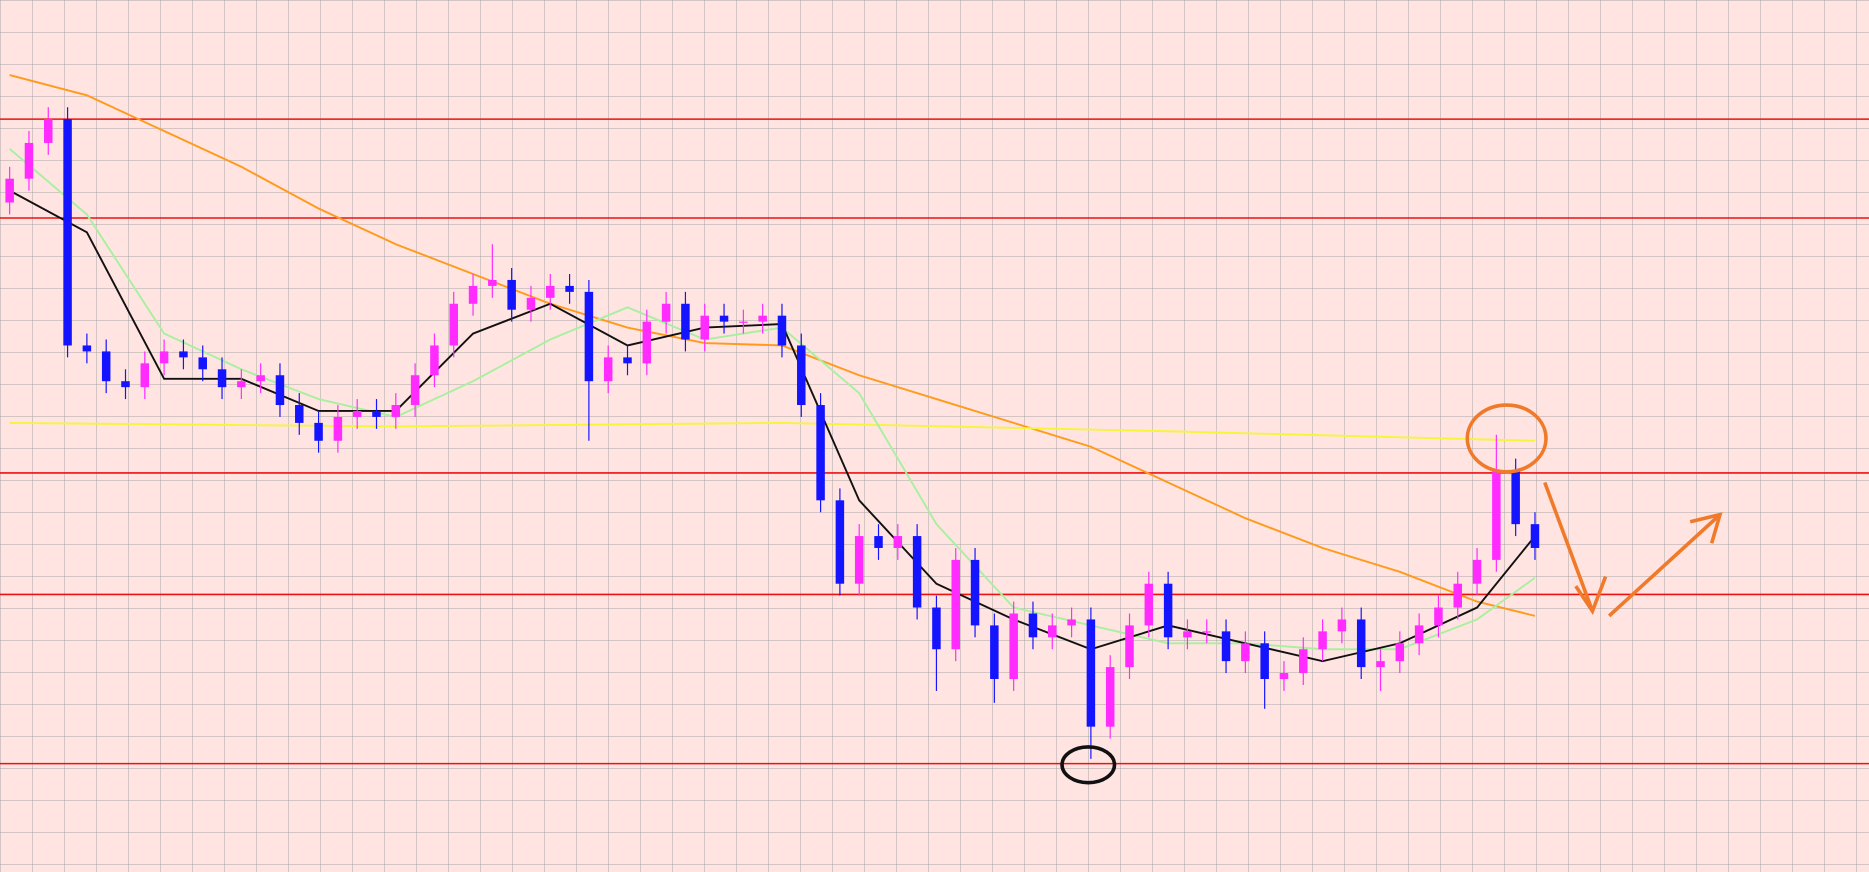 The width and height of the screenshot is (1869, 872). What do you see at coordinates (772, 431) in the screenshot?
I see `ma-line` at bounding box center [772, 431].